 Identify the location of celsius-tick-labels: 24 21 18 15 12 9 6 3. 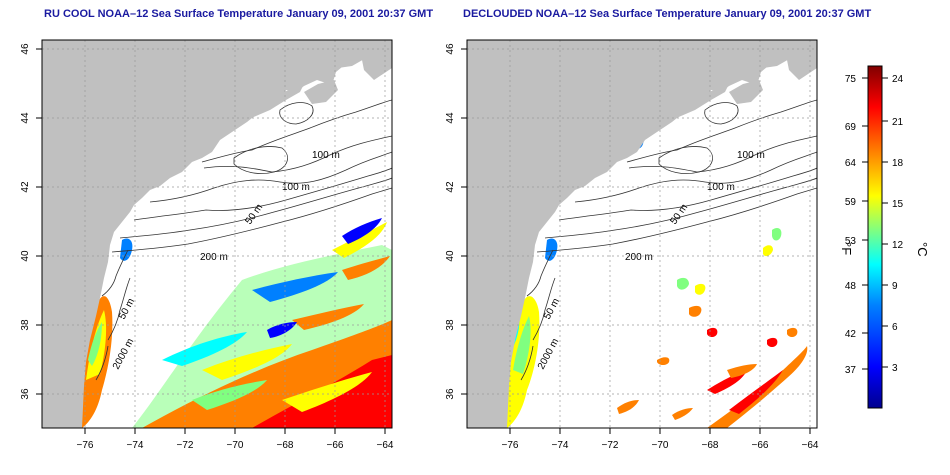
(898, 224).